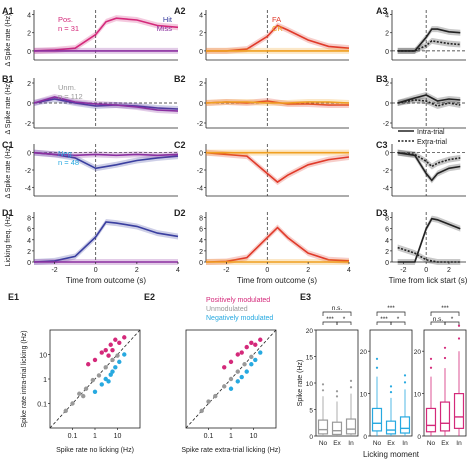 The height and width of the screenshot is (468, 474). Describe the element at coordinates (310, 358) in the screenshot. I see `y-tick-label: 15` at that location.